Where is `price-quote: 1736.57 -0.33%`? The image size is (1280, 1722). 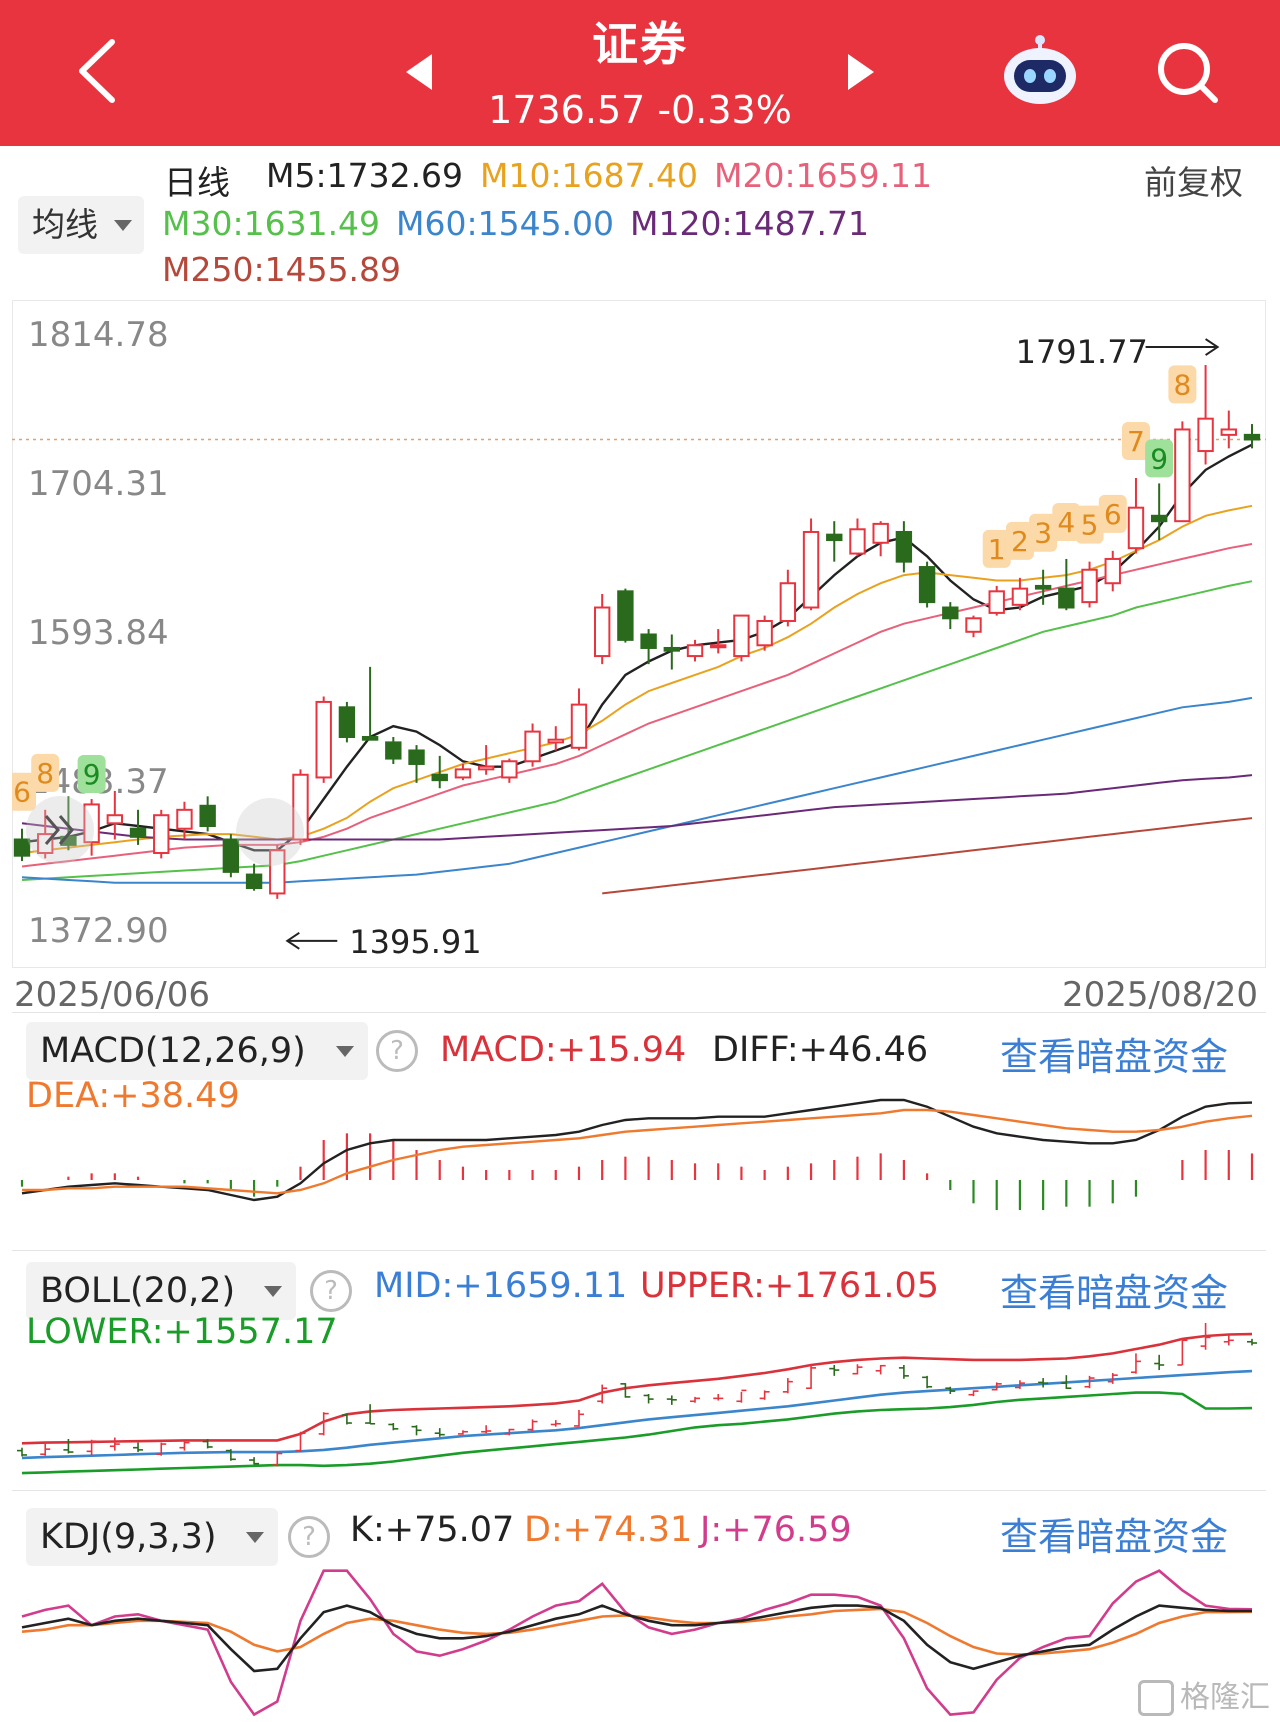 price-quote: 1736.57 -0.33% is located at coordinates (640, 110).